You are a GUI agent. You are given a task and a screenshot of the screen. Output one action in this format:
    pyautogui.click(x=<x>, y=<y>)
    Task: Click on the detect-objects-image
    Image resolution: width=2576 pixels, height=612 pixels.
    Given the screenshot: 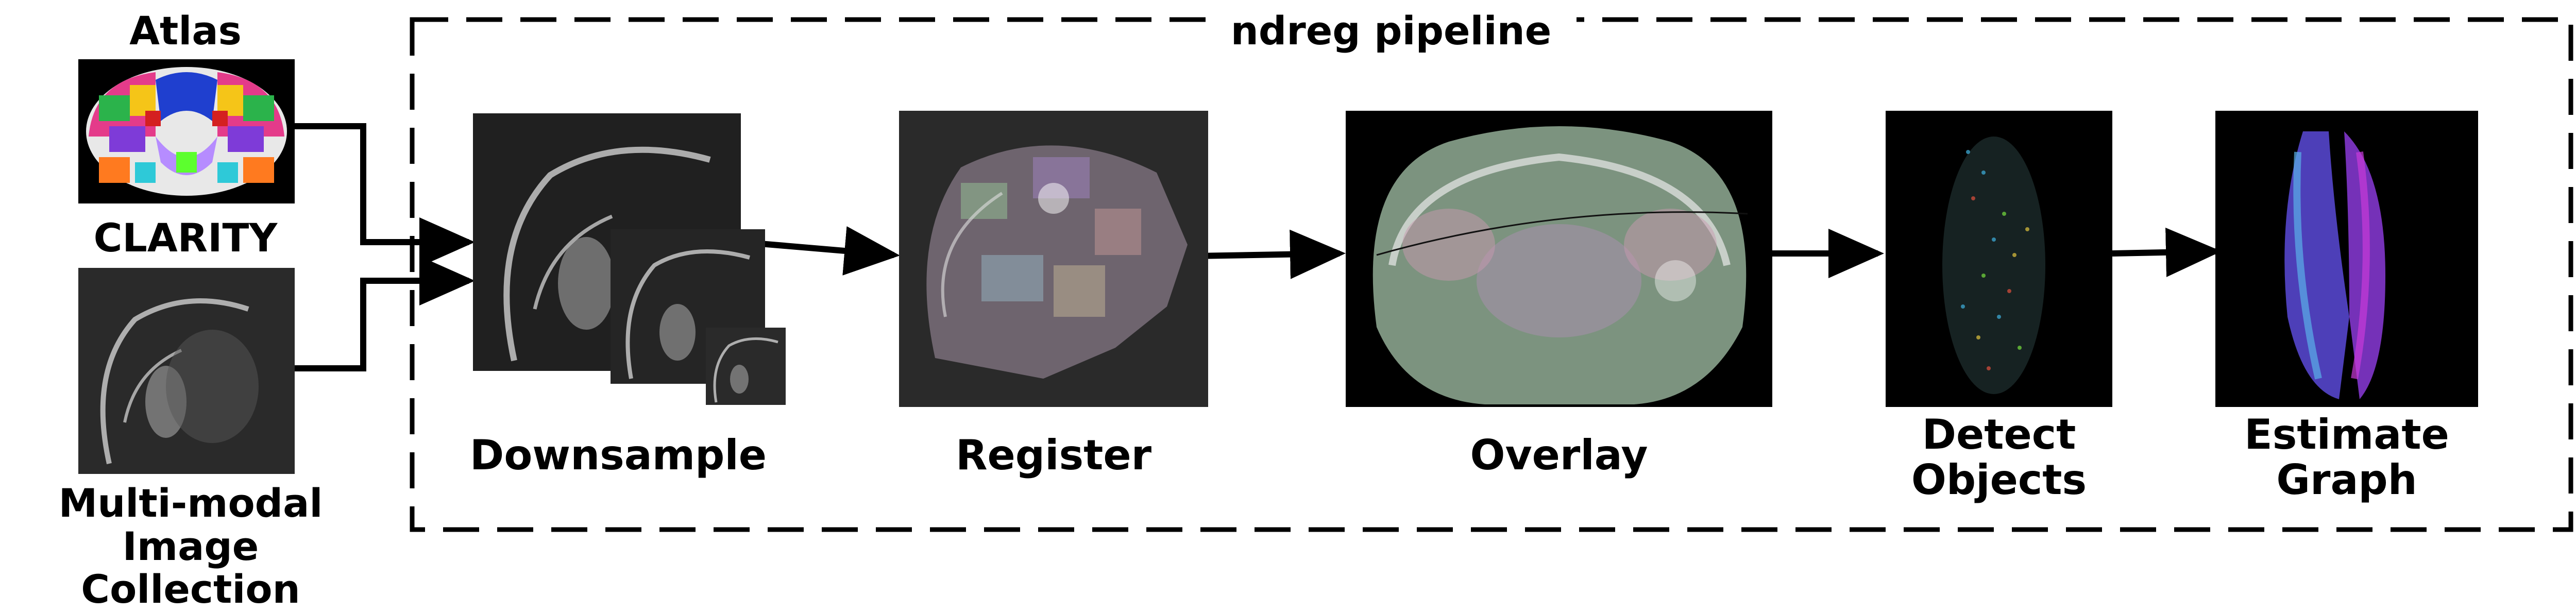 What is the action you would take?
    pyautogui.click(x=1999, y=259)
    